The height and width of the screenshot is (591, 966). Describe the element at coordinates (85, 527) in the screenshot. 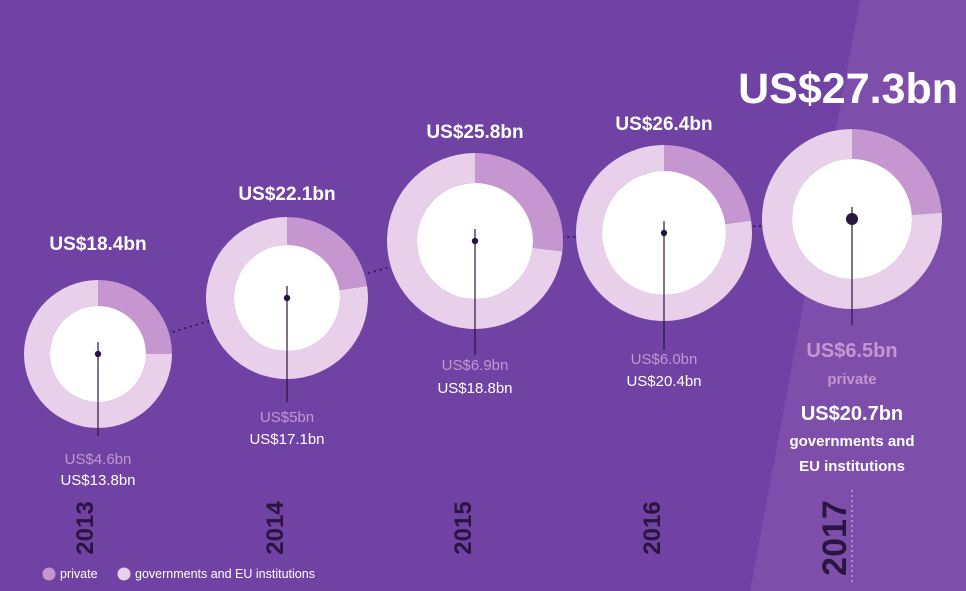

I see `year-label: 2013` at that location.